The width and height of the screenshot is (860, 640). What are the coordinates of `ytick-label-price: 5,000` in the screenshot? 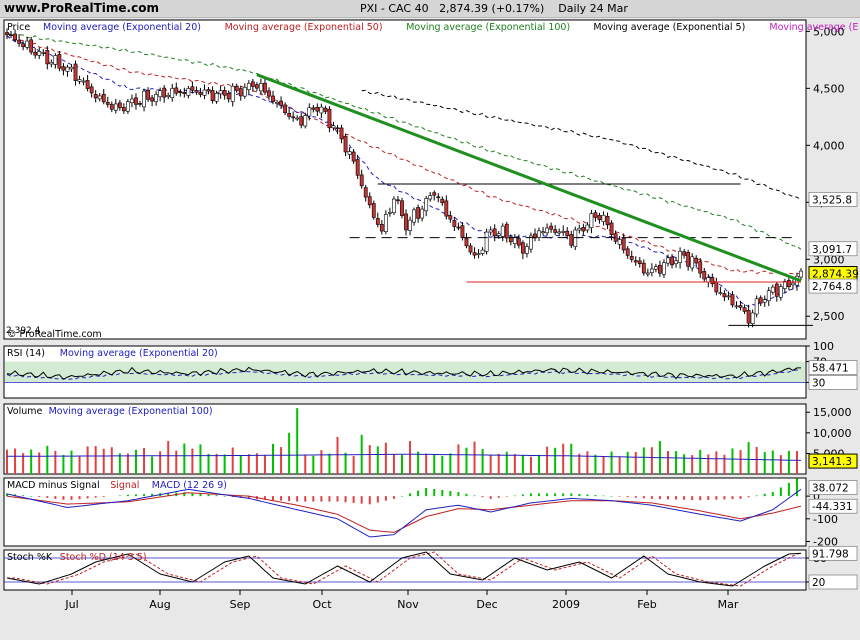 It's located at (829, 31).